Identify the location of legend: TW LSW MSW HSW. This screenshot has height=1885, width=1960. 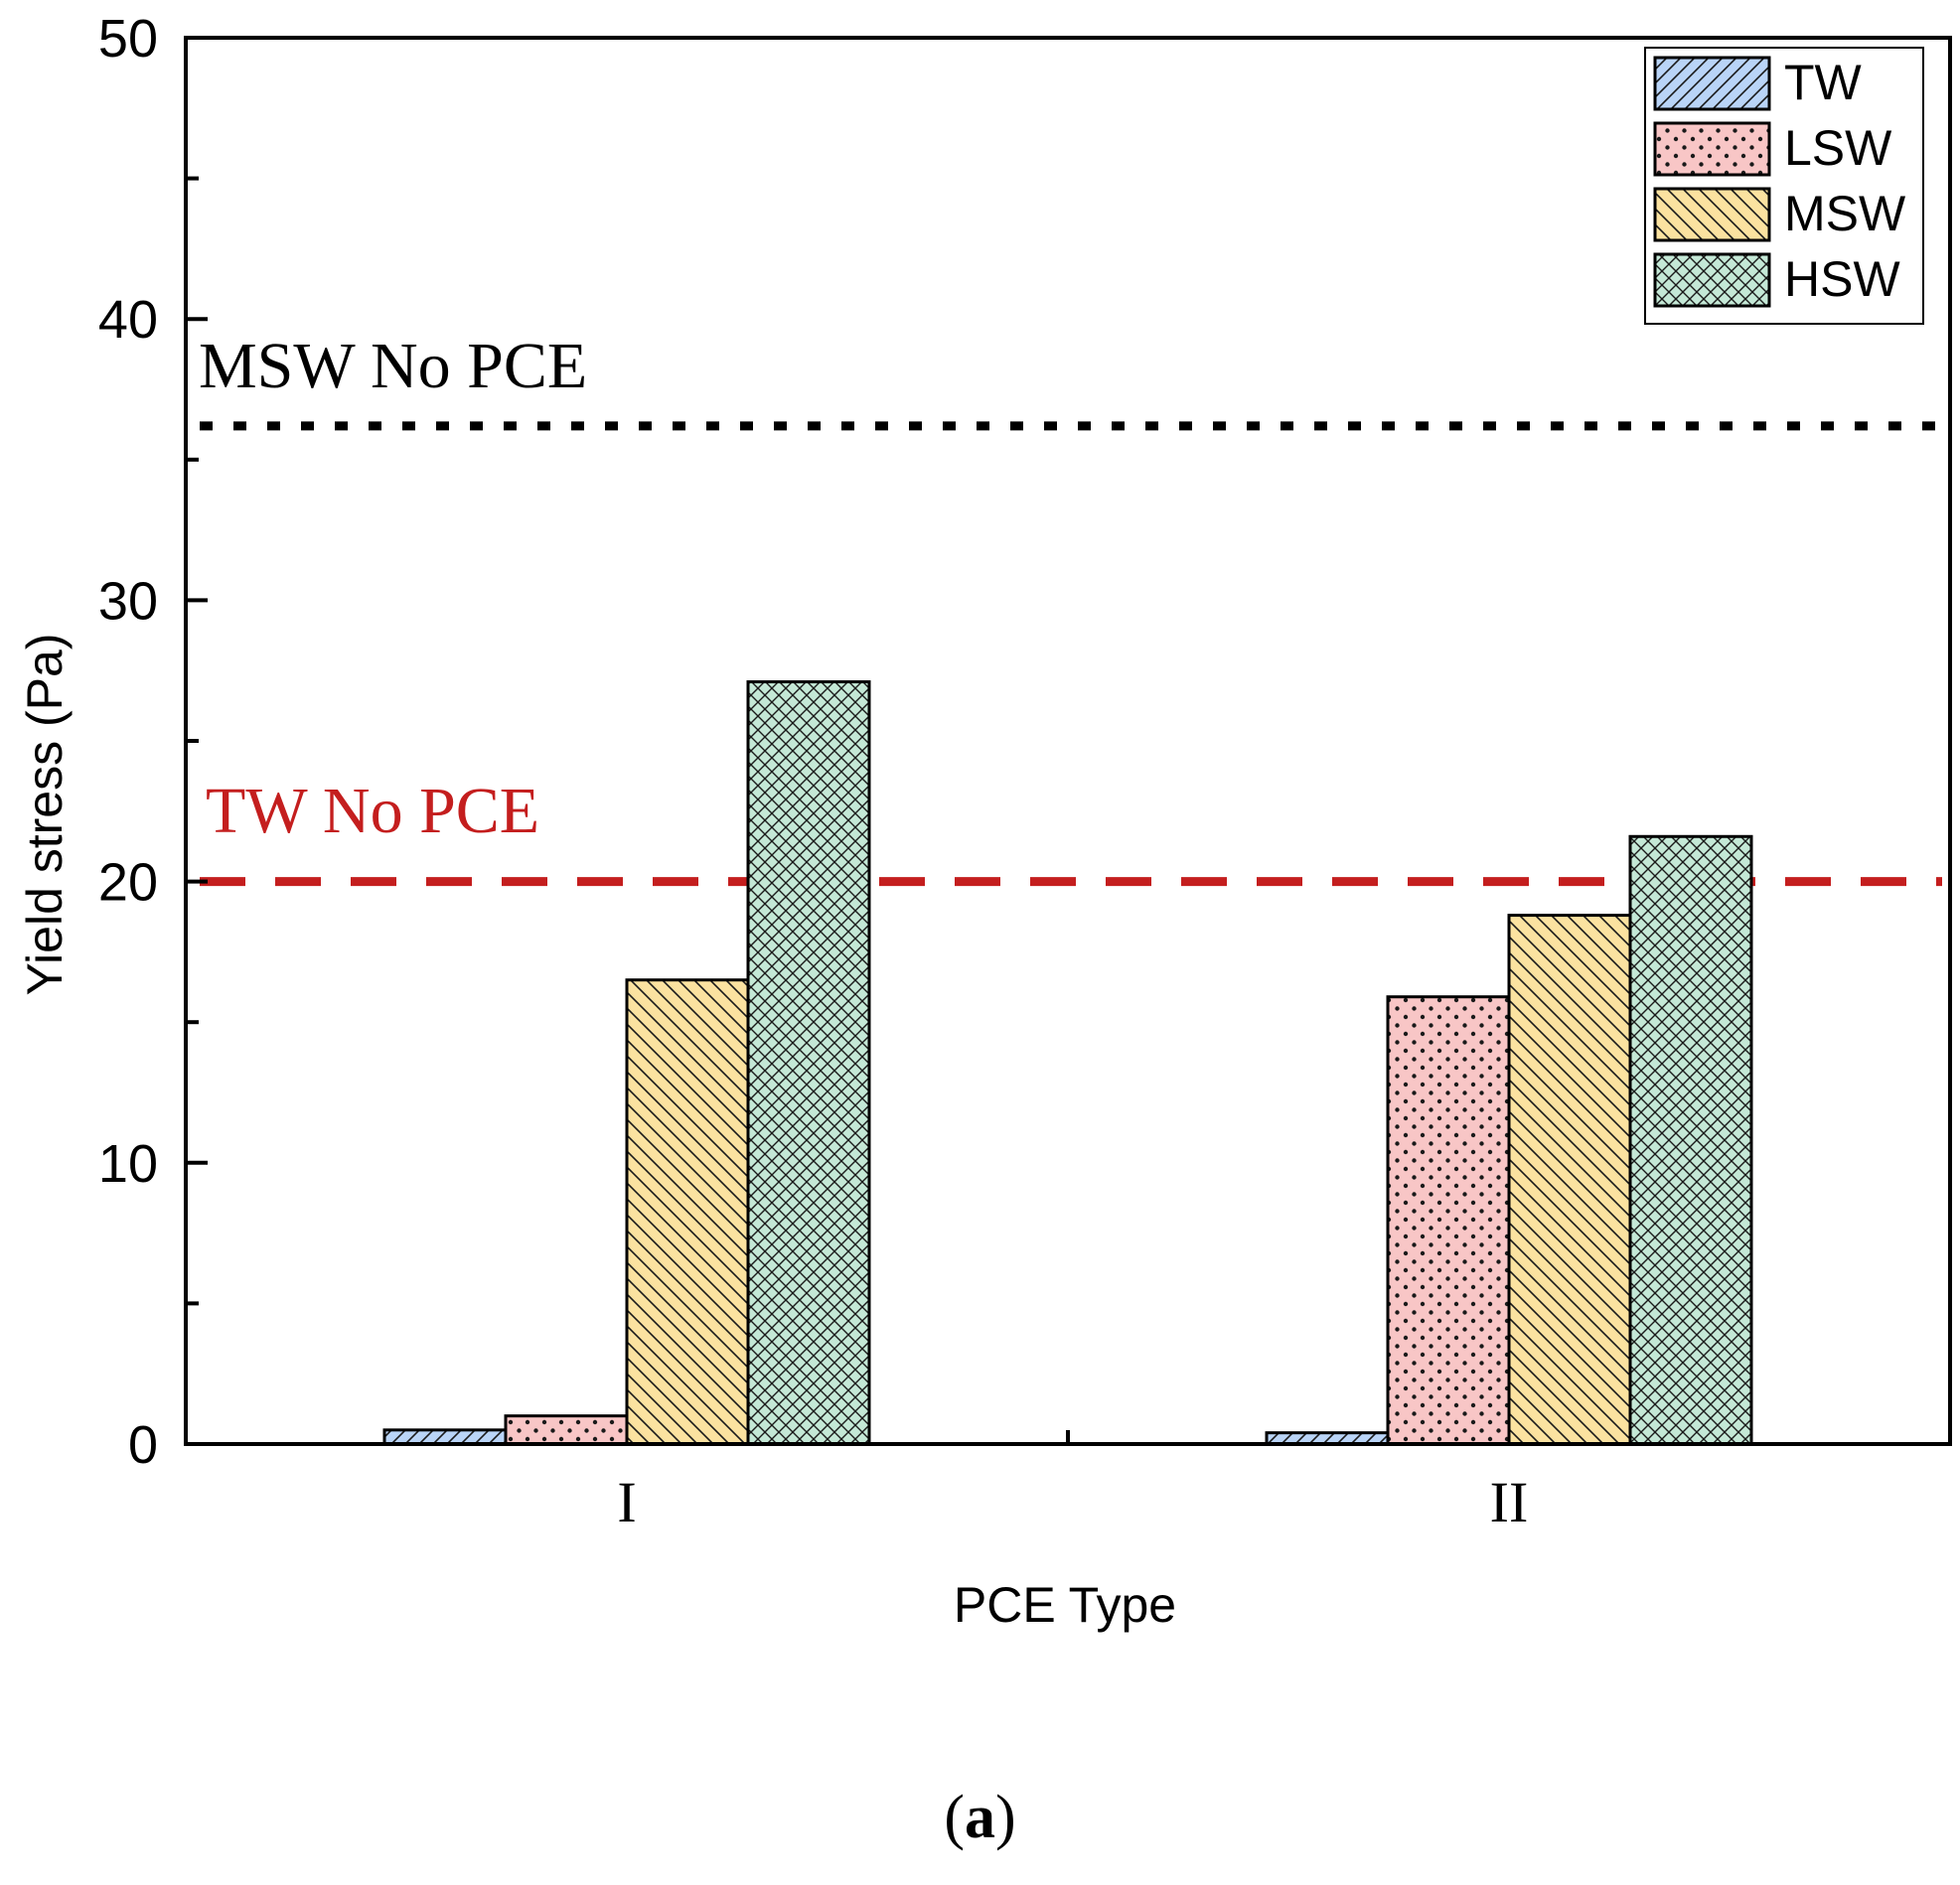
(1784, 186).